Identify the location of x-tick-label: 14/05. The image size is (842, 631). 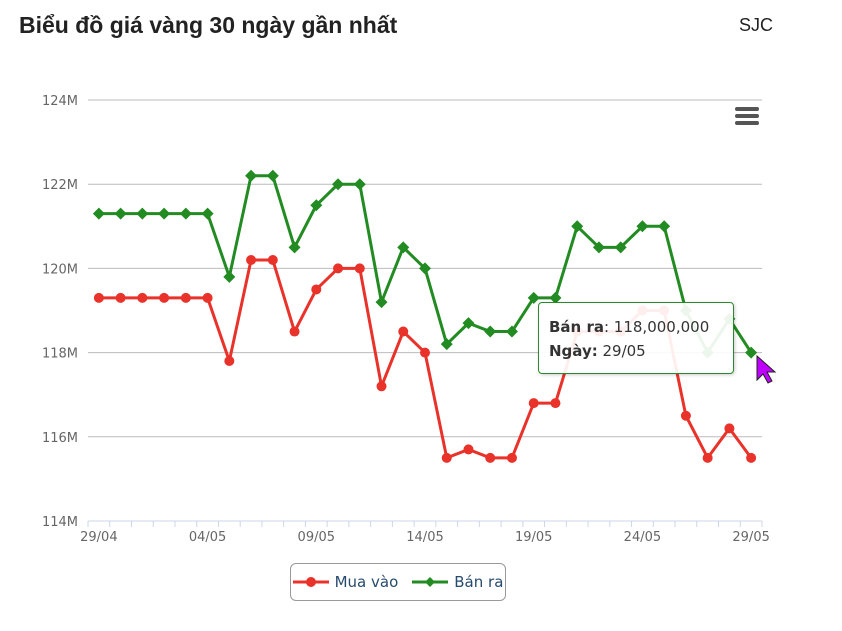
(424, 537).